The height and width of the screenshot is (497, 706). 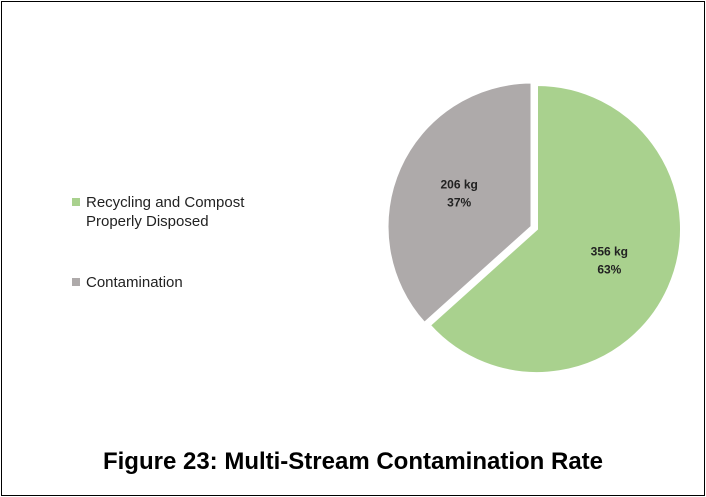 I want to click on value-label: 356 kg, so click(x=609, y=251).